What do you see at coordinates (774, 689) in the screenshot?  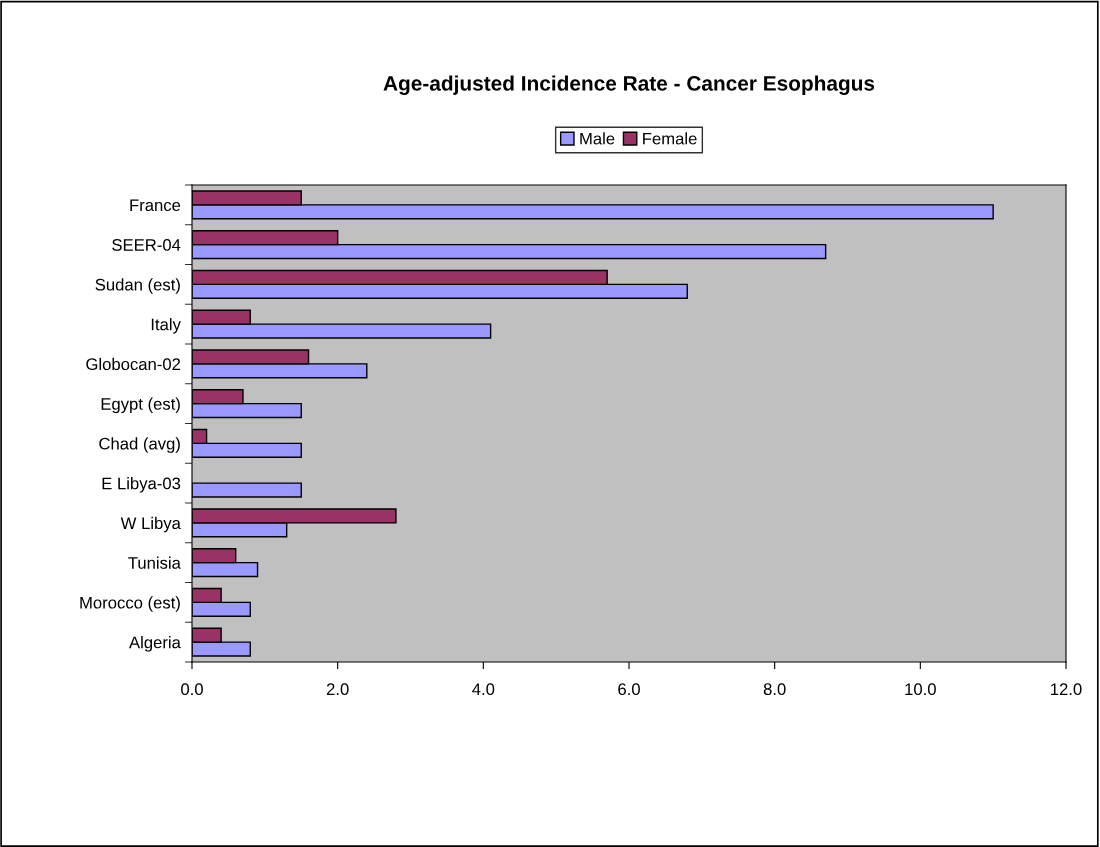 I see `x-tick-label: 8.0` at bounding box center [774, 689].